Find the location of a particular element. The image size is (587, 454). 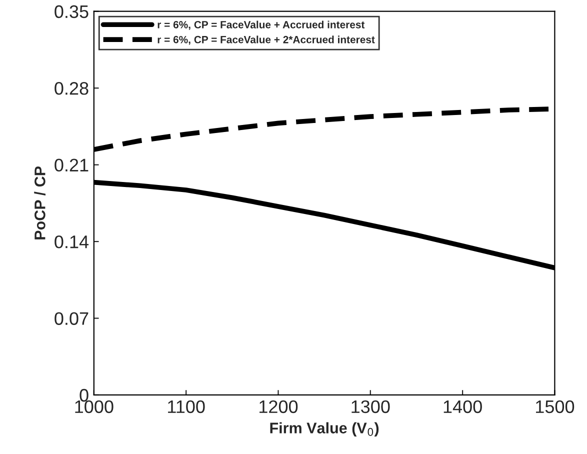

y-tick-label: 0.21 is located at coordinates (71, 165).